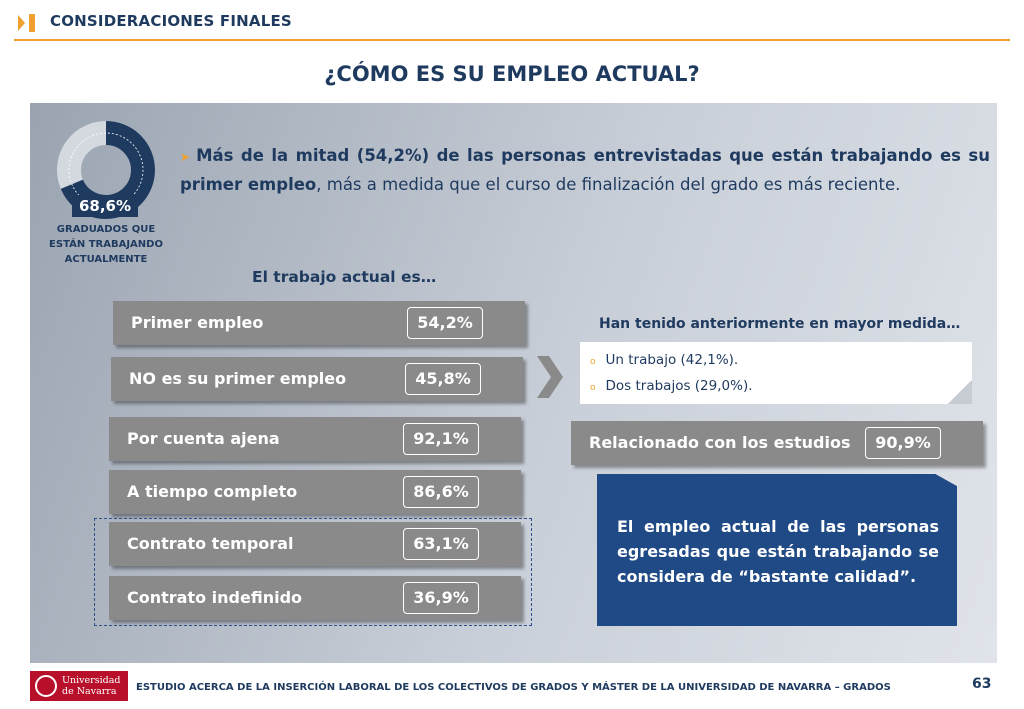 The height and width of the screenshot is (709, 1024). I want to click on bar-primer-empleo: Primer empleo 54,2%, so click(319, 323).